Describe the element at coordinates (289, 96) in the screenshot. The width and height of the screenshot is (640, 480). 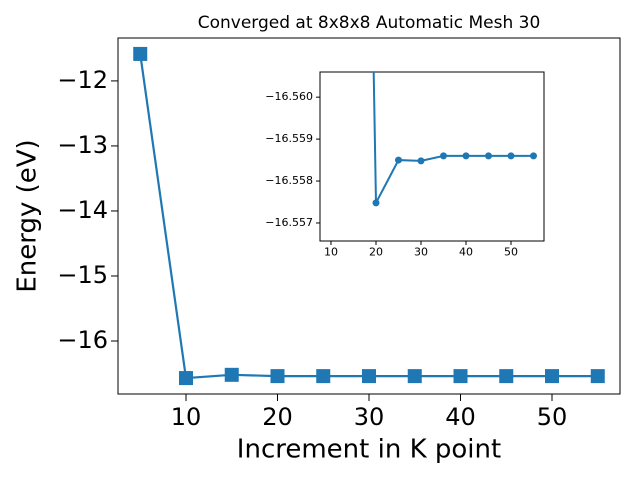
I see `y-tick-label: −16.560` at that location.